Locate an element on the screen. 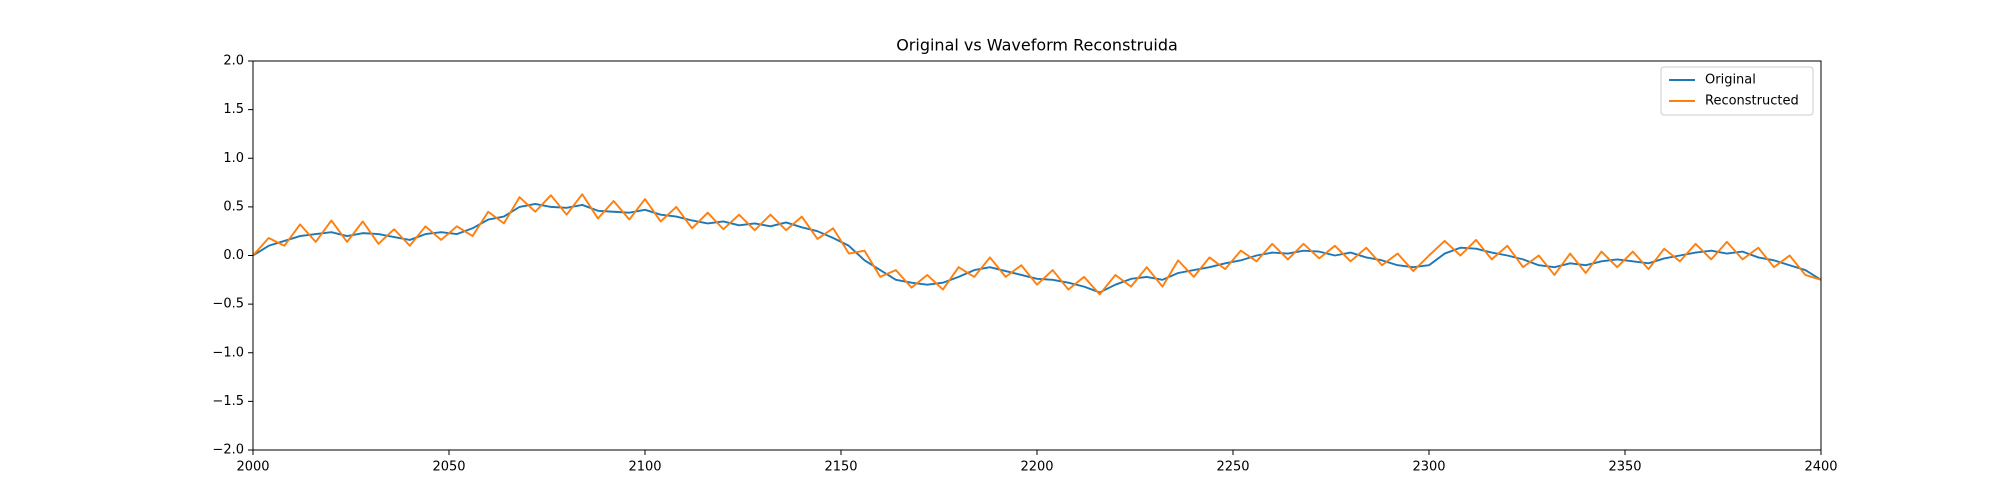  chart-title: Original vs Waveform Reconstruida is located at coordinates (1037, 45).